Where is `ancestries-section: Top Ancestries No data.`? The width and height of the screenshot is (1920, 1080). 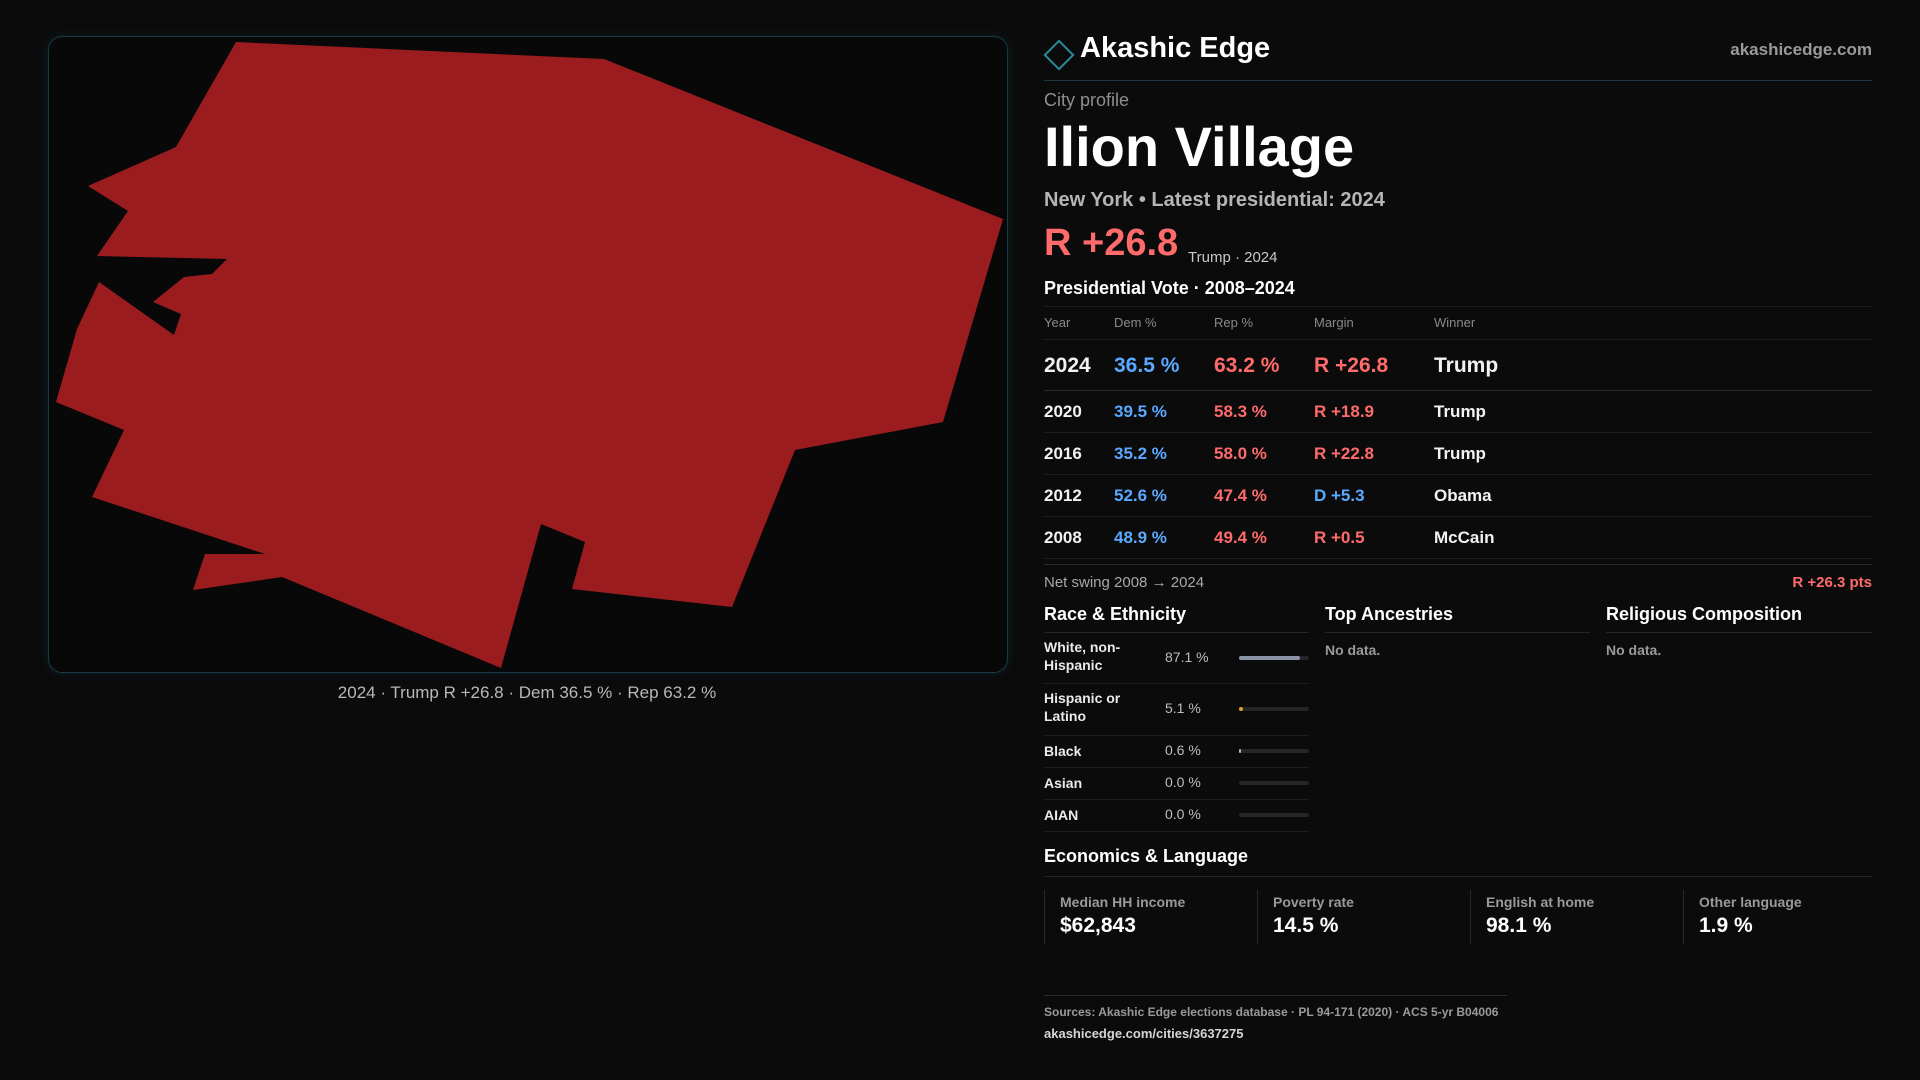
ancestries-section: Top Ancestries No data. is located at coordinates (1457, 628).